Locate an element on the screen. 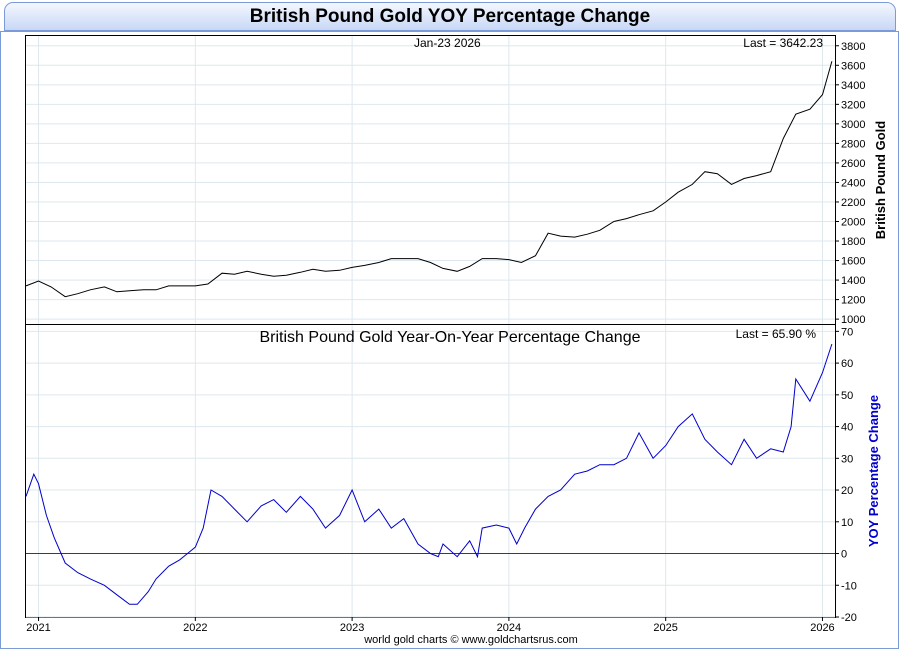  top-y-tick-label: 1000 is located at coordinates (853, 320).